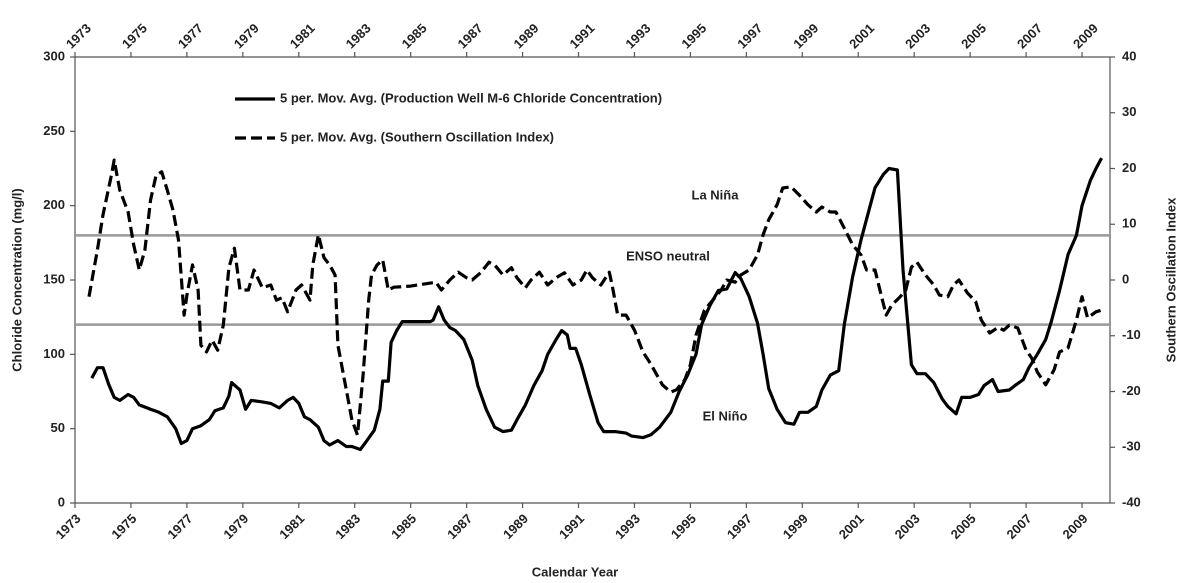 The image size is (1183, 583). What do you see at coordinates (851, 526) in the screenshot?
I see `x-tick-label: 2001` at bounding box center [851, 526].